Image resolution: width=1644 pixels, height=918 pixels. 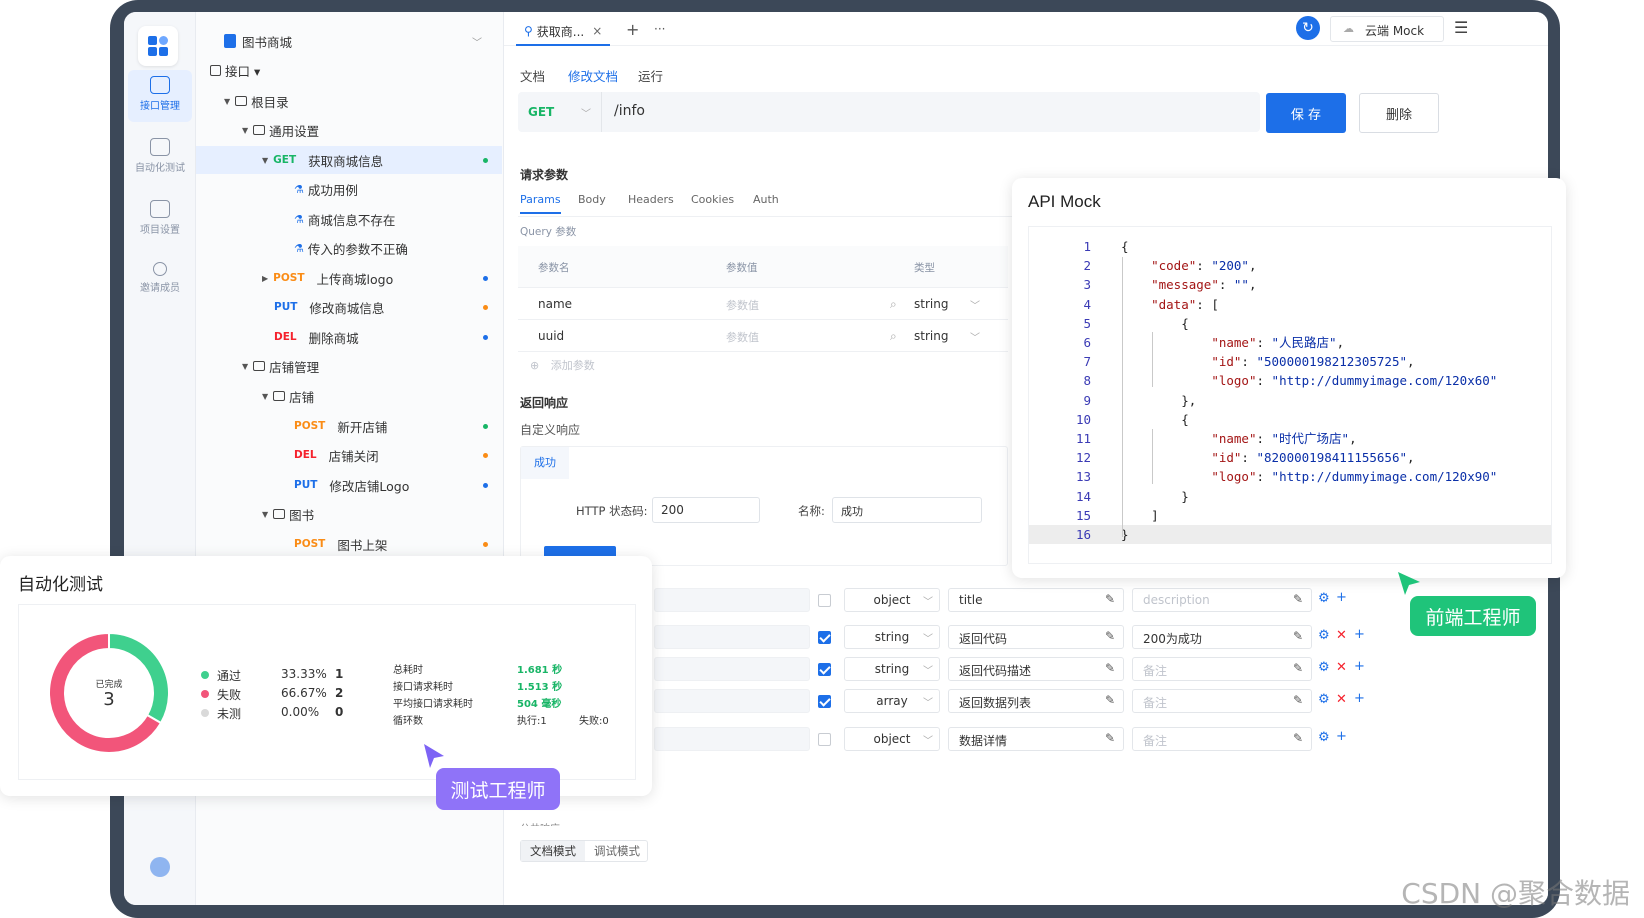 What do you see at coordinates (349, 278) in the screenshot?
I see `tree-api: ▶ POST 上传商城logo` at bounding box center [349, 278].